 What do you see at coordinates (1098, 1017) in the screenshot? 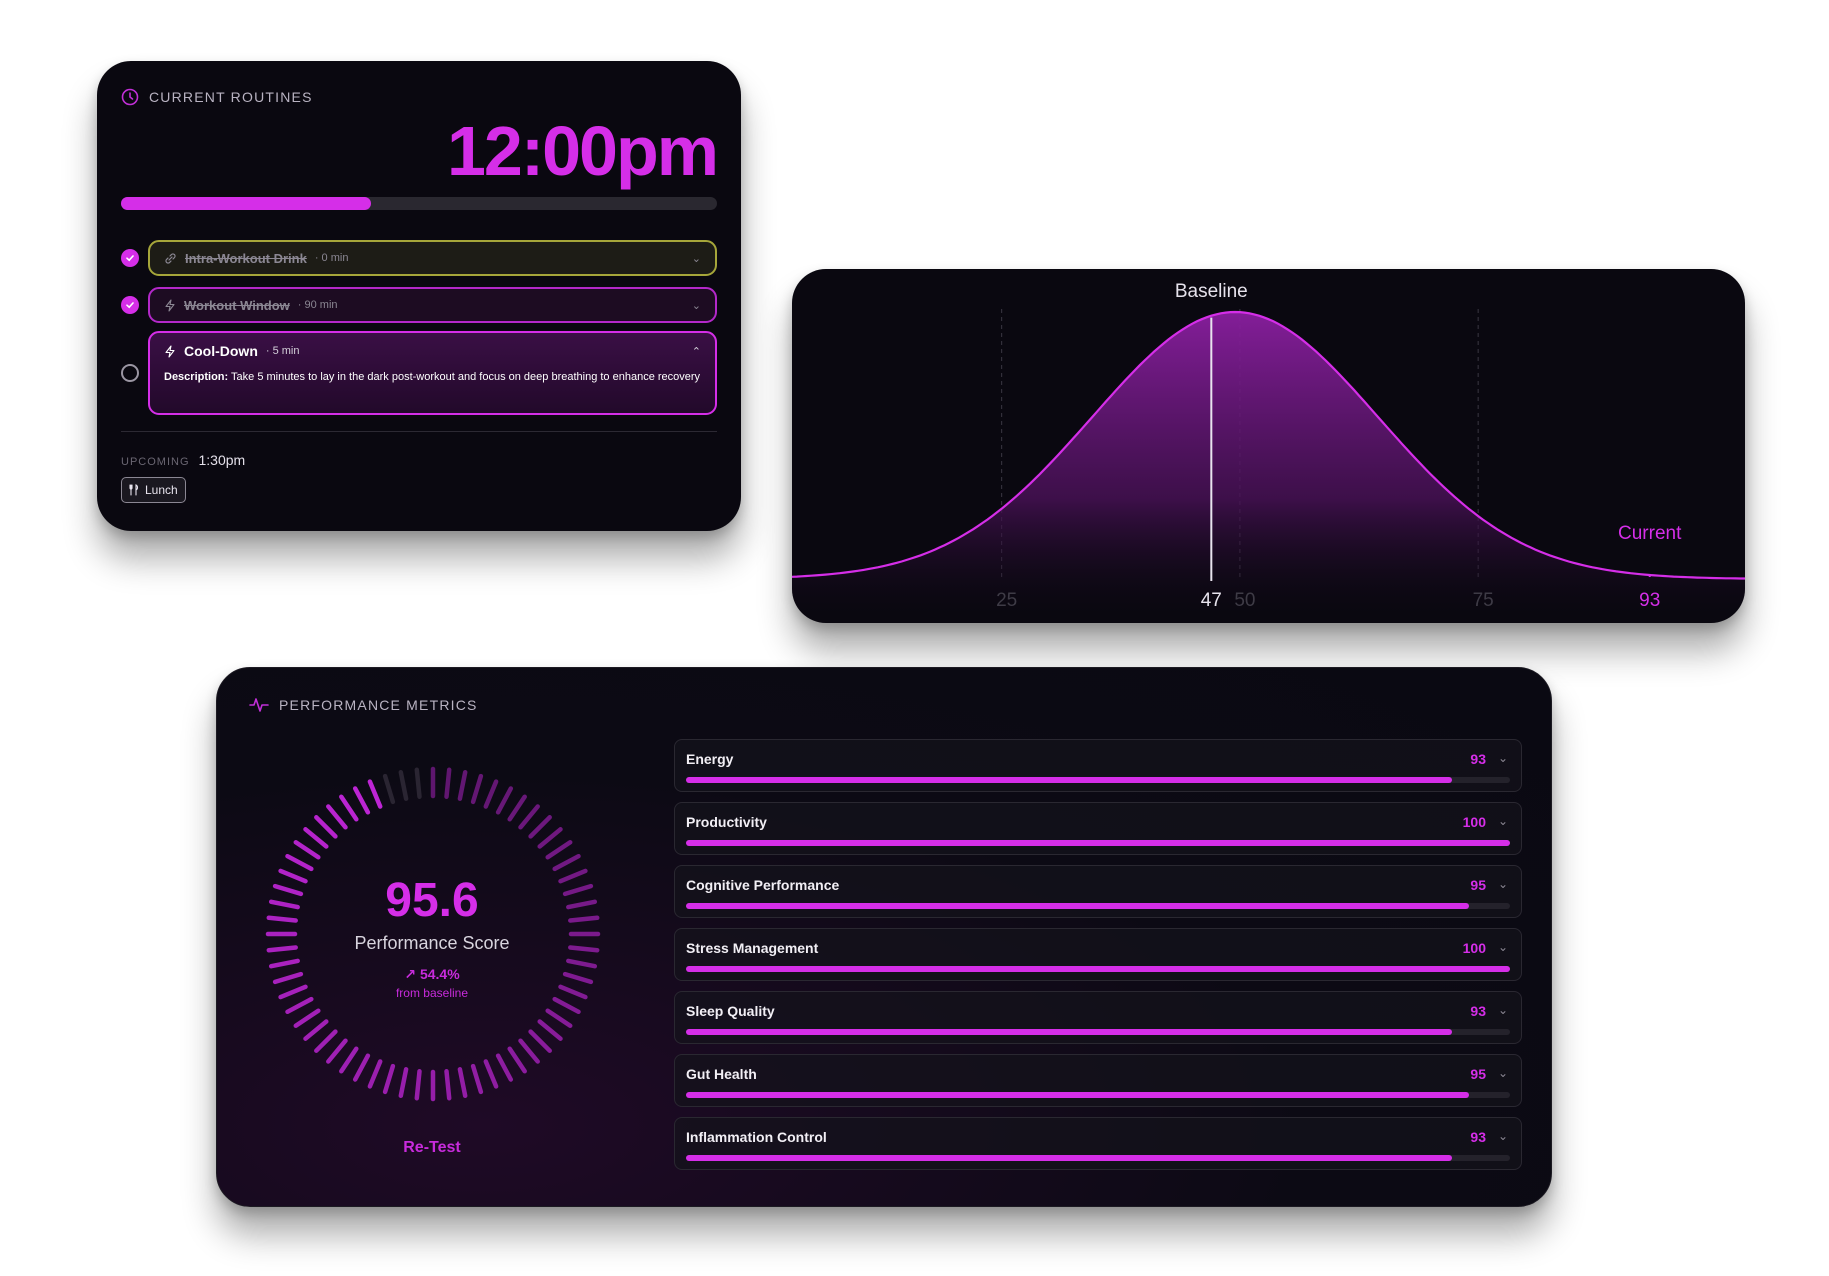
I see `metric-row-sleep-quality: Sleep Quality 93 ⌄` at bounding box center [1098, 1017].